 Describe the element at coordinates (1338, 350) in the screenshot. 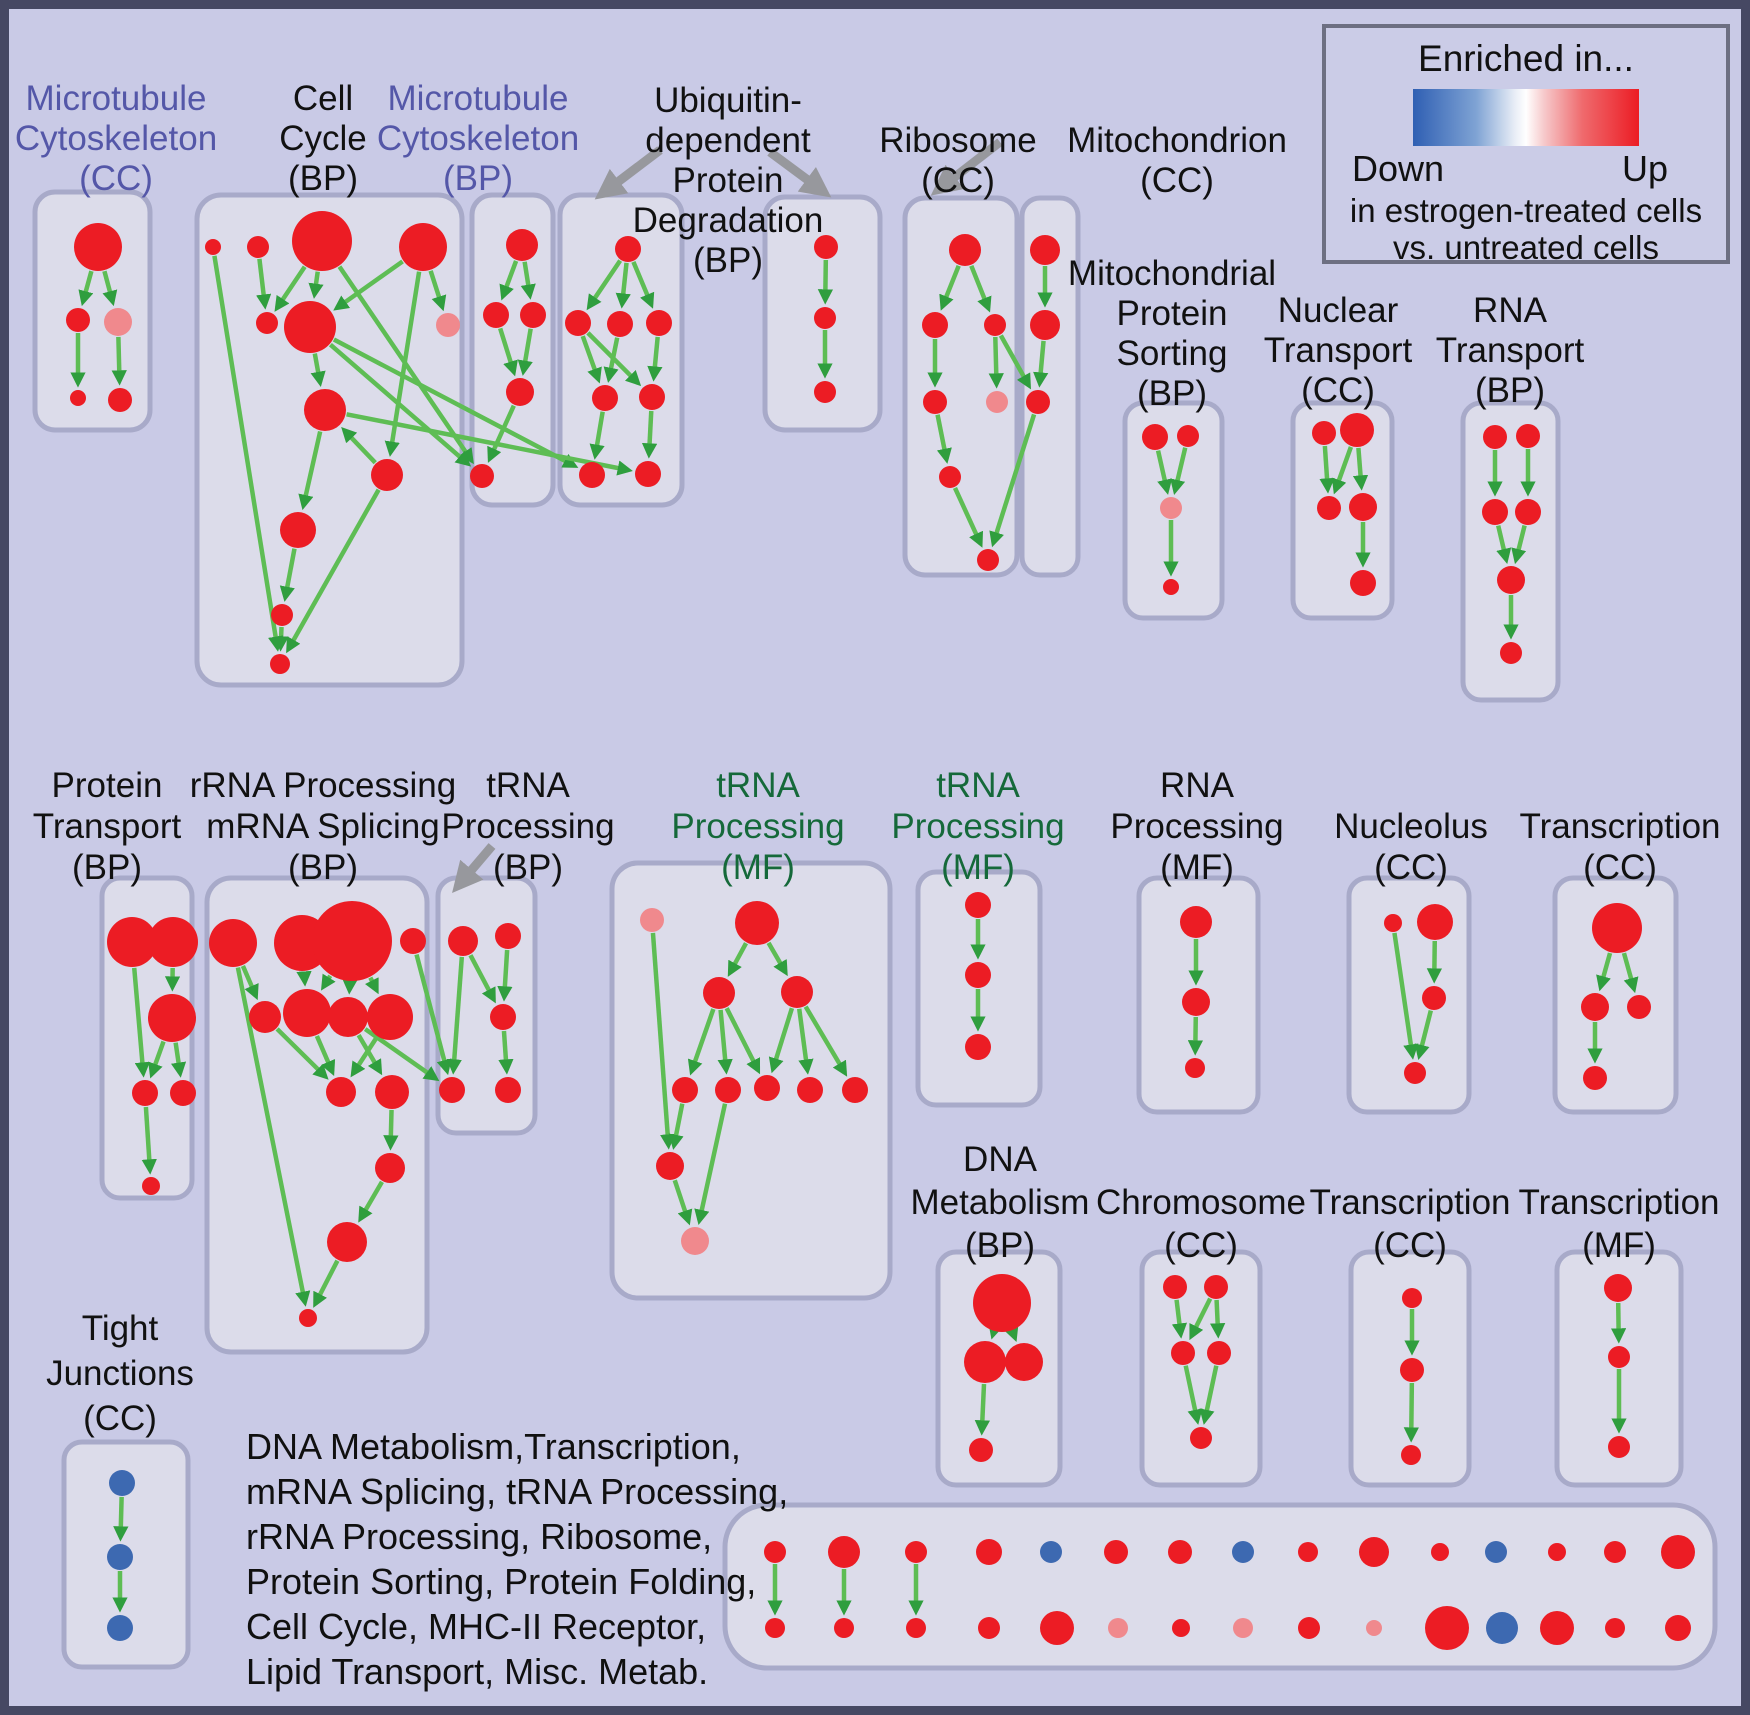

I see `cluster-label-nt: Nuclear Transport (CC)` at that location.